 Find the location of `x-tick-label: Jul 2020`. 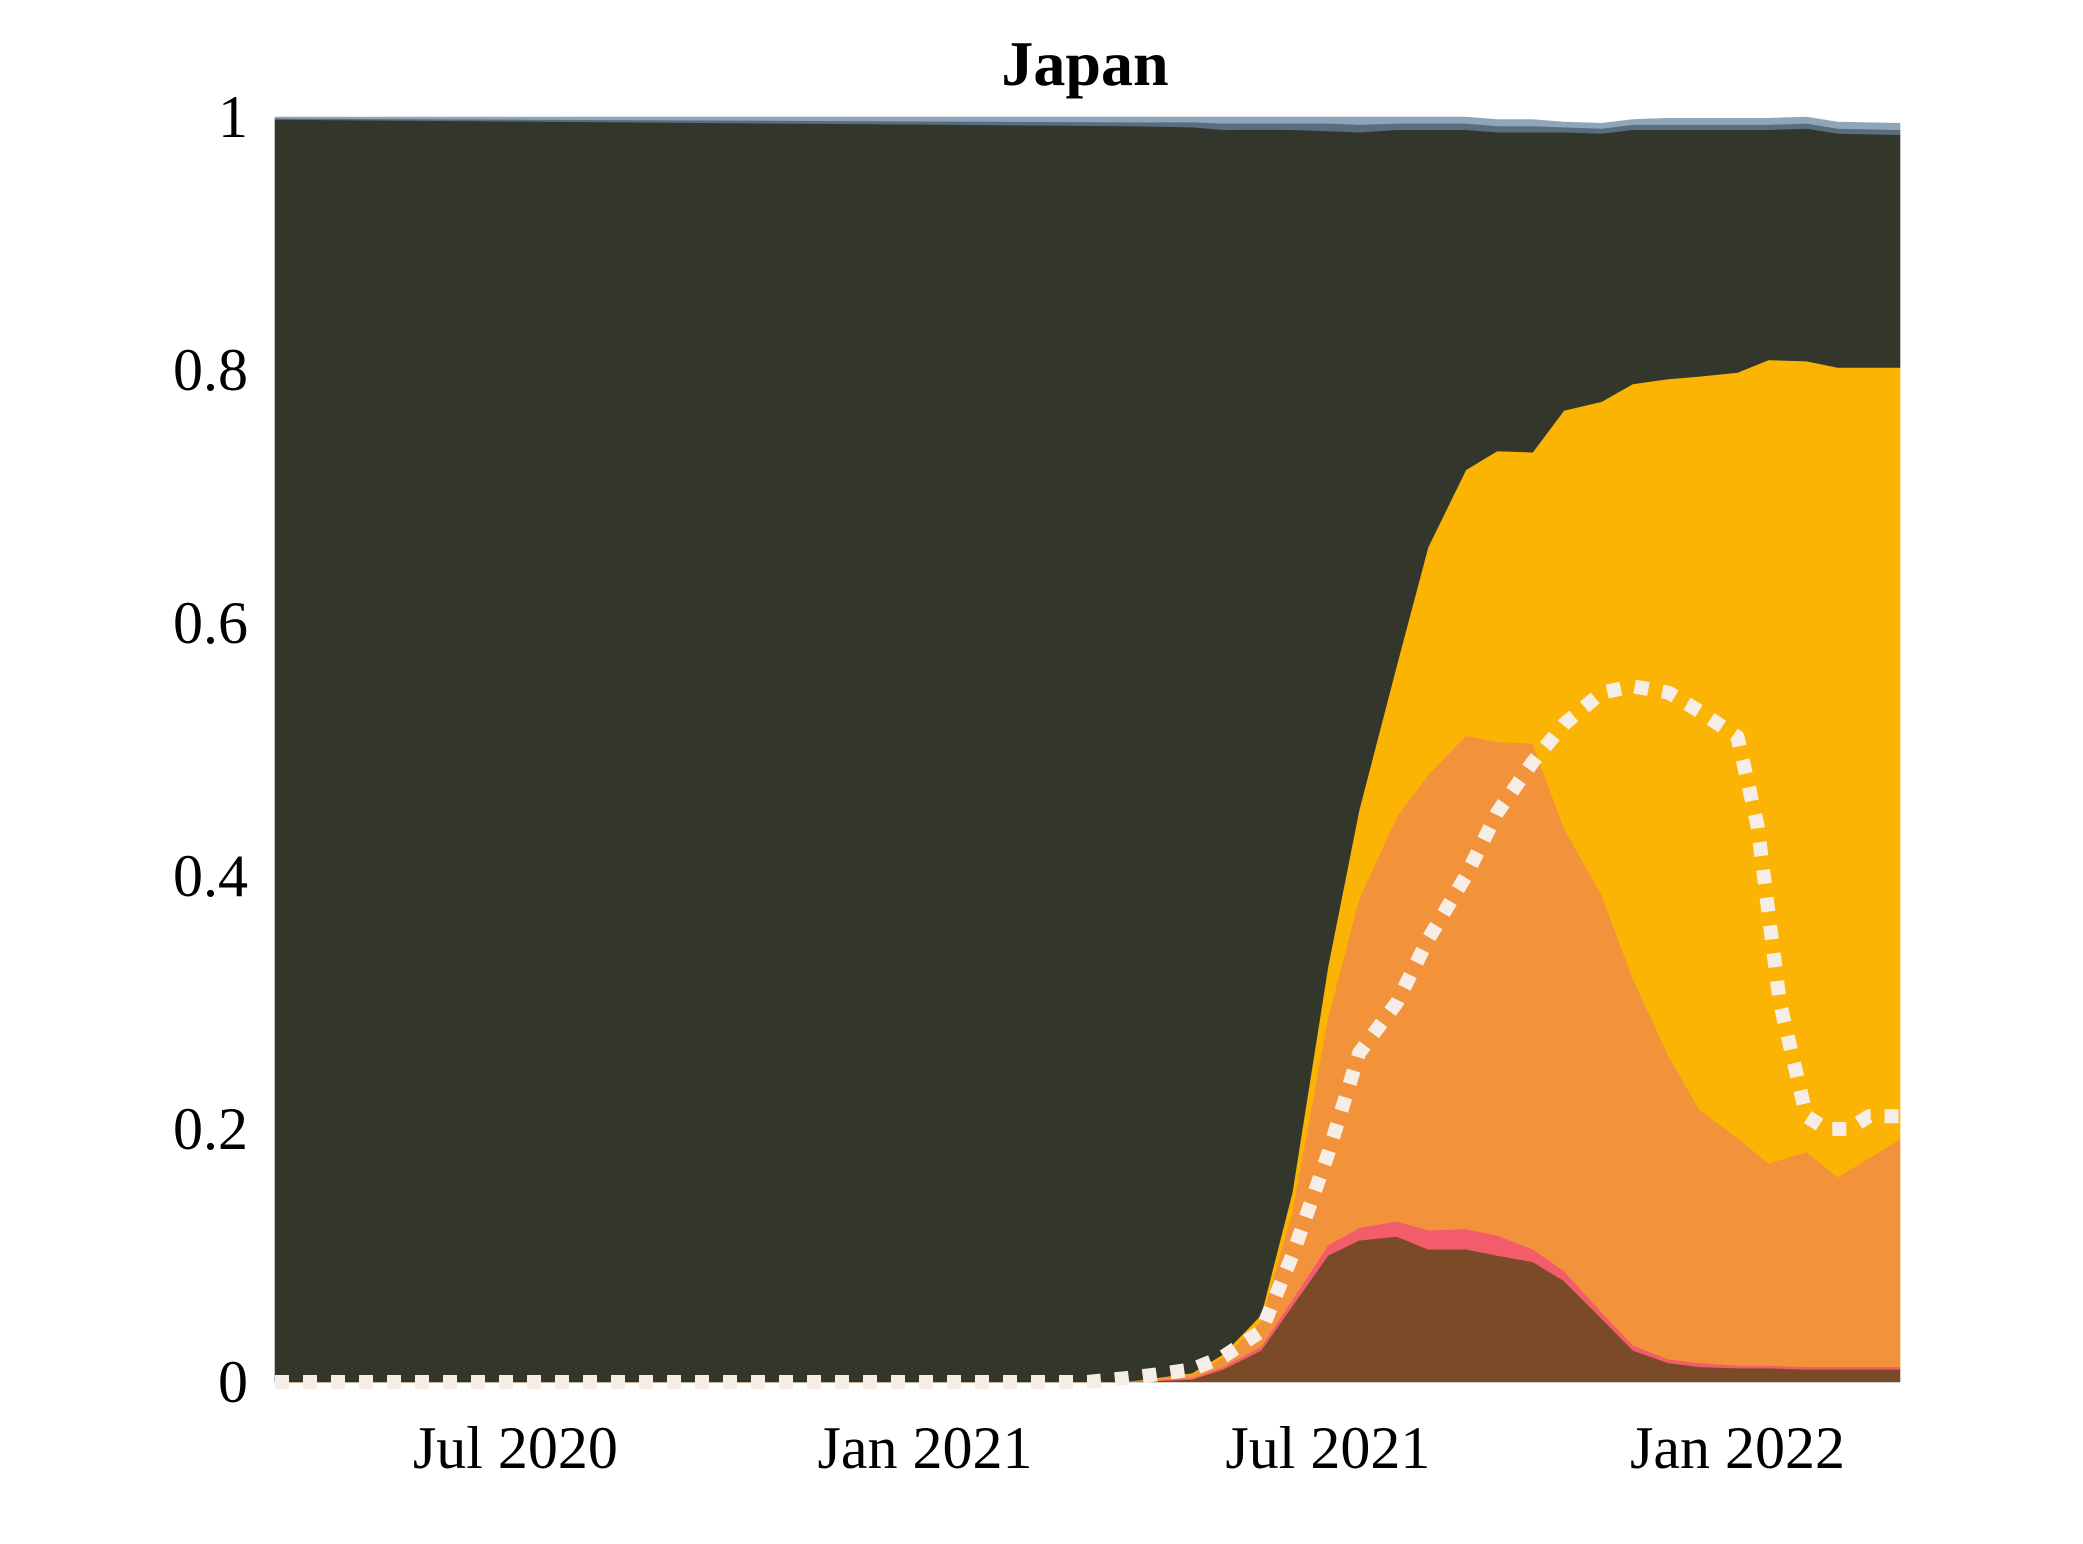

x-tick-label: Jul 2020 is located at coordinates (515, 1448).